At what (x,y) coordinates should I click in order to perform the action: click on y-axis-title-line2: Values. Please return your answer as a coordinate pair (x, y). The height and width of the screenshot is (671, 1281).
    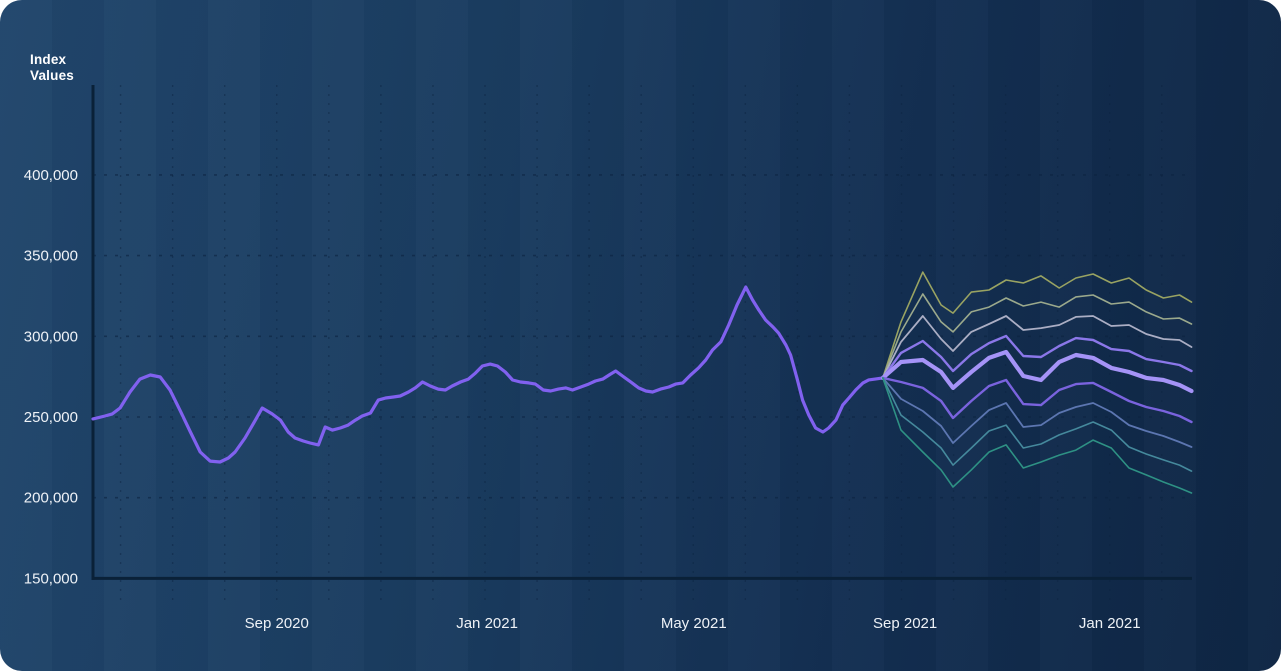
    Looking at the image, I should click on (52, 75).